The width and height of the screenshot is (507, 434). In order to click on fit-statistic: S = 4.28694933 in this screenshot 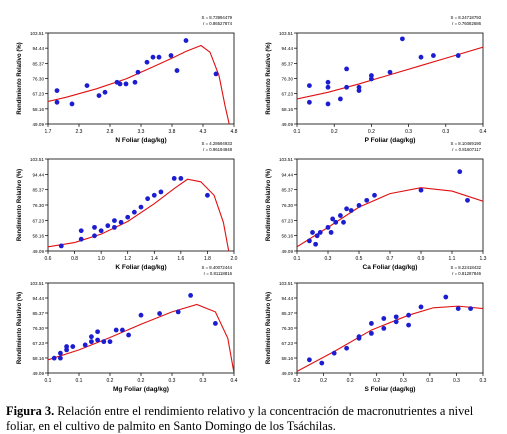, I will do `click(217, 143)`.